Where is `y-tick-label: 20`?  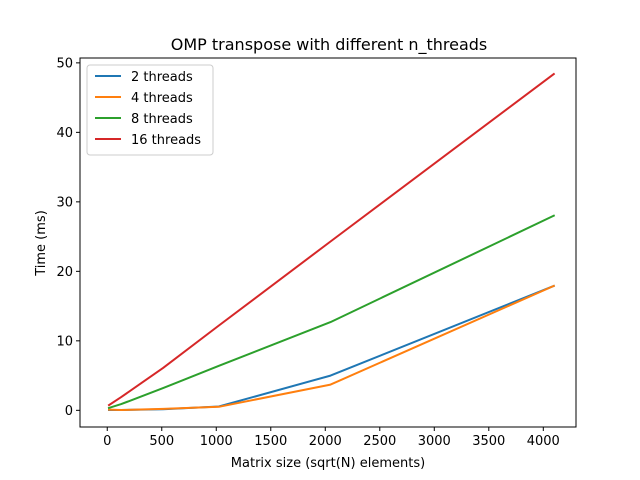
y-tick-label: 20 is located at coordinates (64, 272).